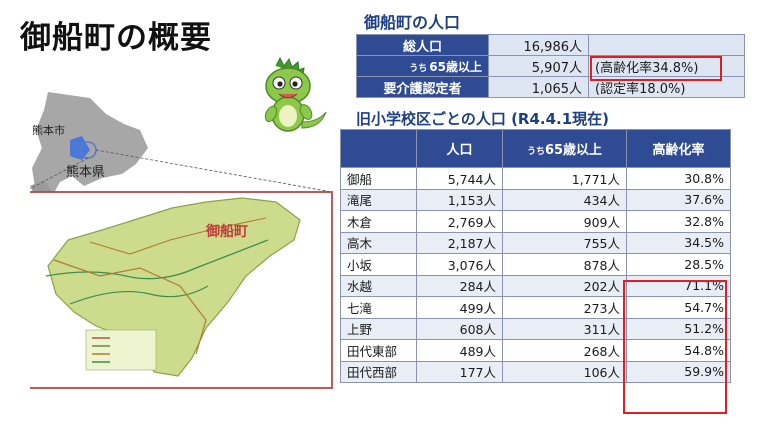  What do you see at coordinates (564, 371) in the screenshot?
I see `elderly-cell: 106人` at bounding box center [564, 371].